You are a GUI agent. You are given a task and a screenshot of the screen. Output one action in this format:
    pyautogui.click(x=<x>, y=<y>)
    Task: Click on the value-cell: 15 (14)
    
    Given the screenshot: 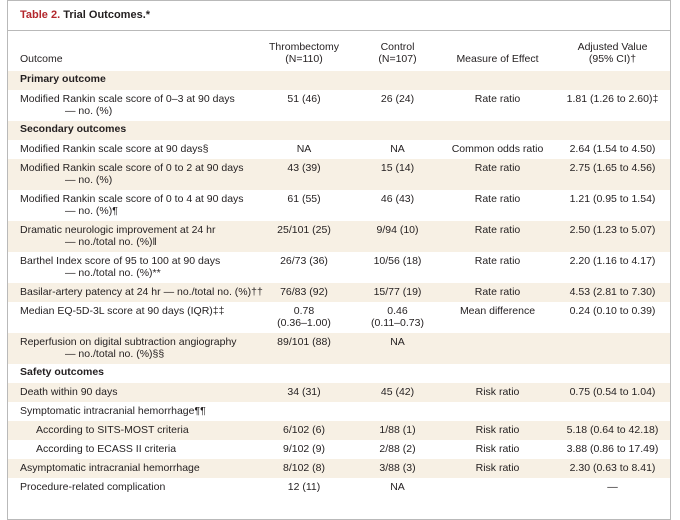 What is the action you would take?
    pyautogui.click(x=397, y=174)
    